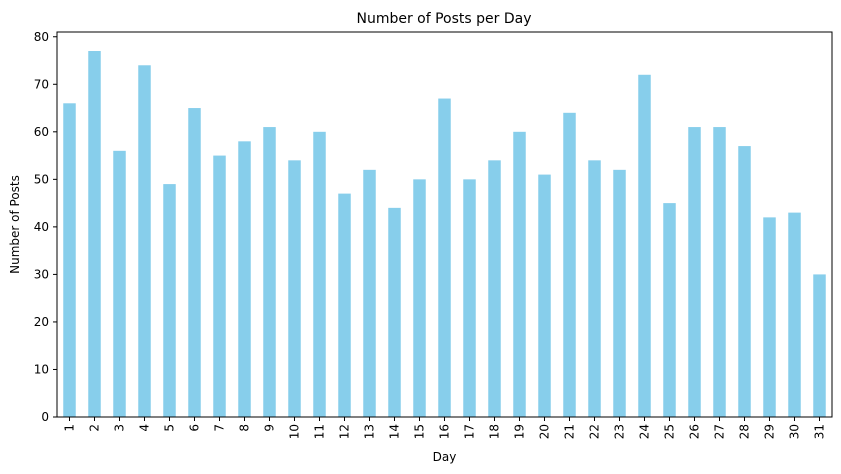 This screenshot has width=841, height=474. What do you see at coordinates (445, 457) in the screenshot?
I see `x-axis-title: Day` at bounding box center [445, 457].